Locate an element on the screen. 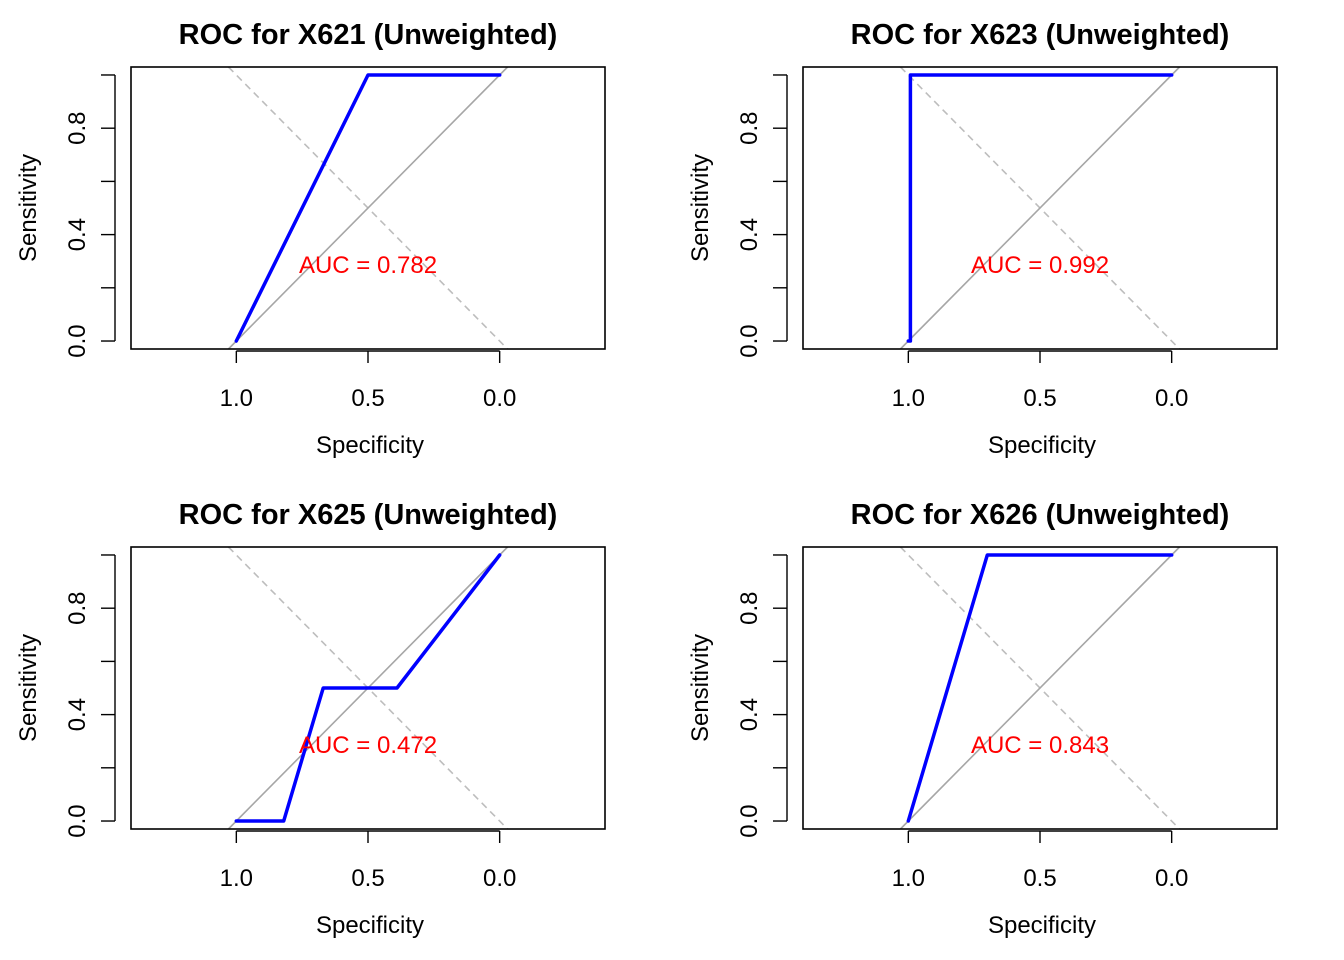 The height and width of the screenshot is (960, 1344). auc-annotation: AUC = 0.782 is located at coordinates (368, 265).